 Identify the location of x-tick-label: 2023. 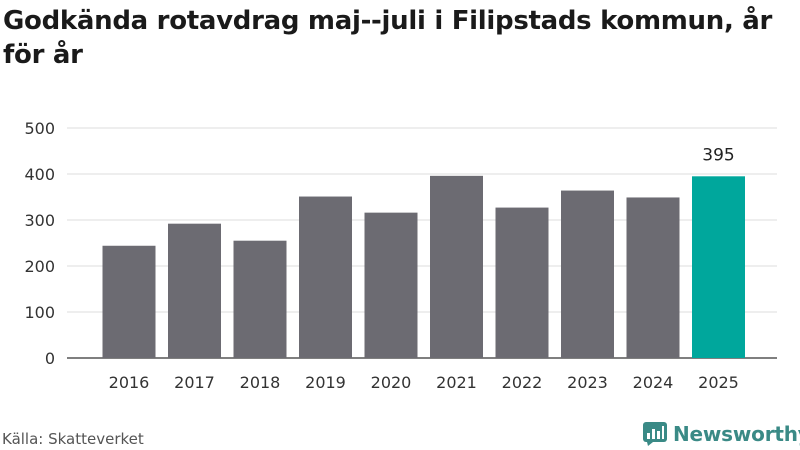
(587, 382).